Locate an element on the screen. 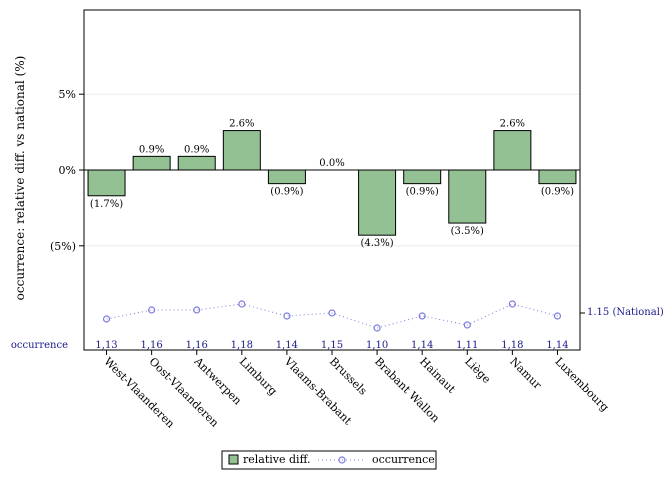  occurrence-value-label: 1,11 is located at coordinates (467, 345).